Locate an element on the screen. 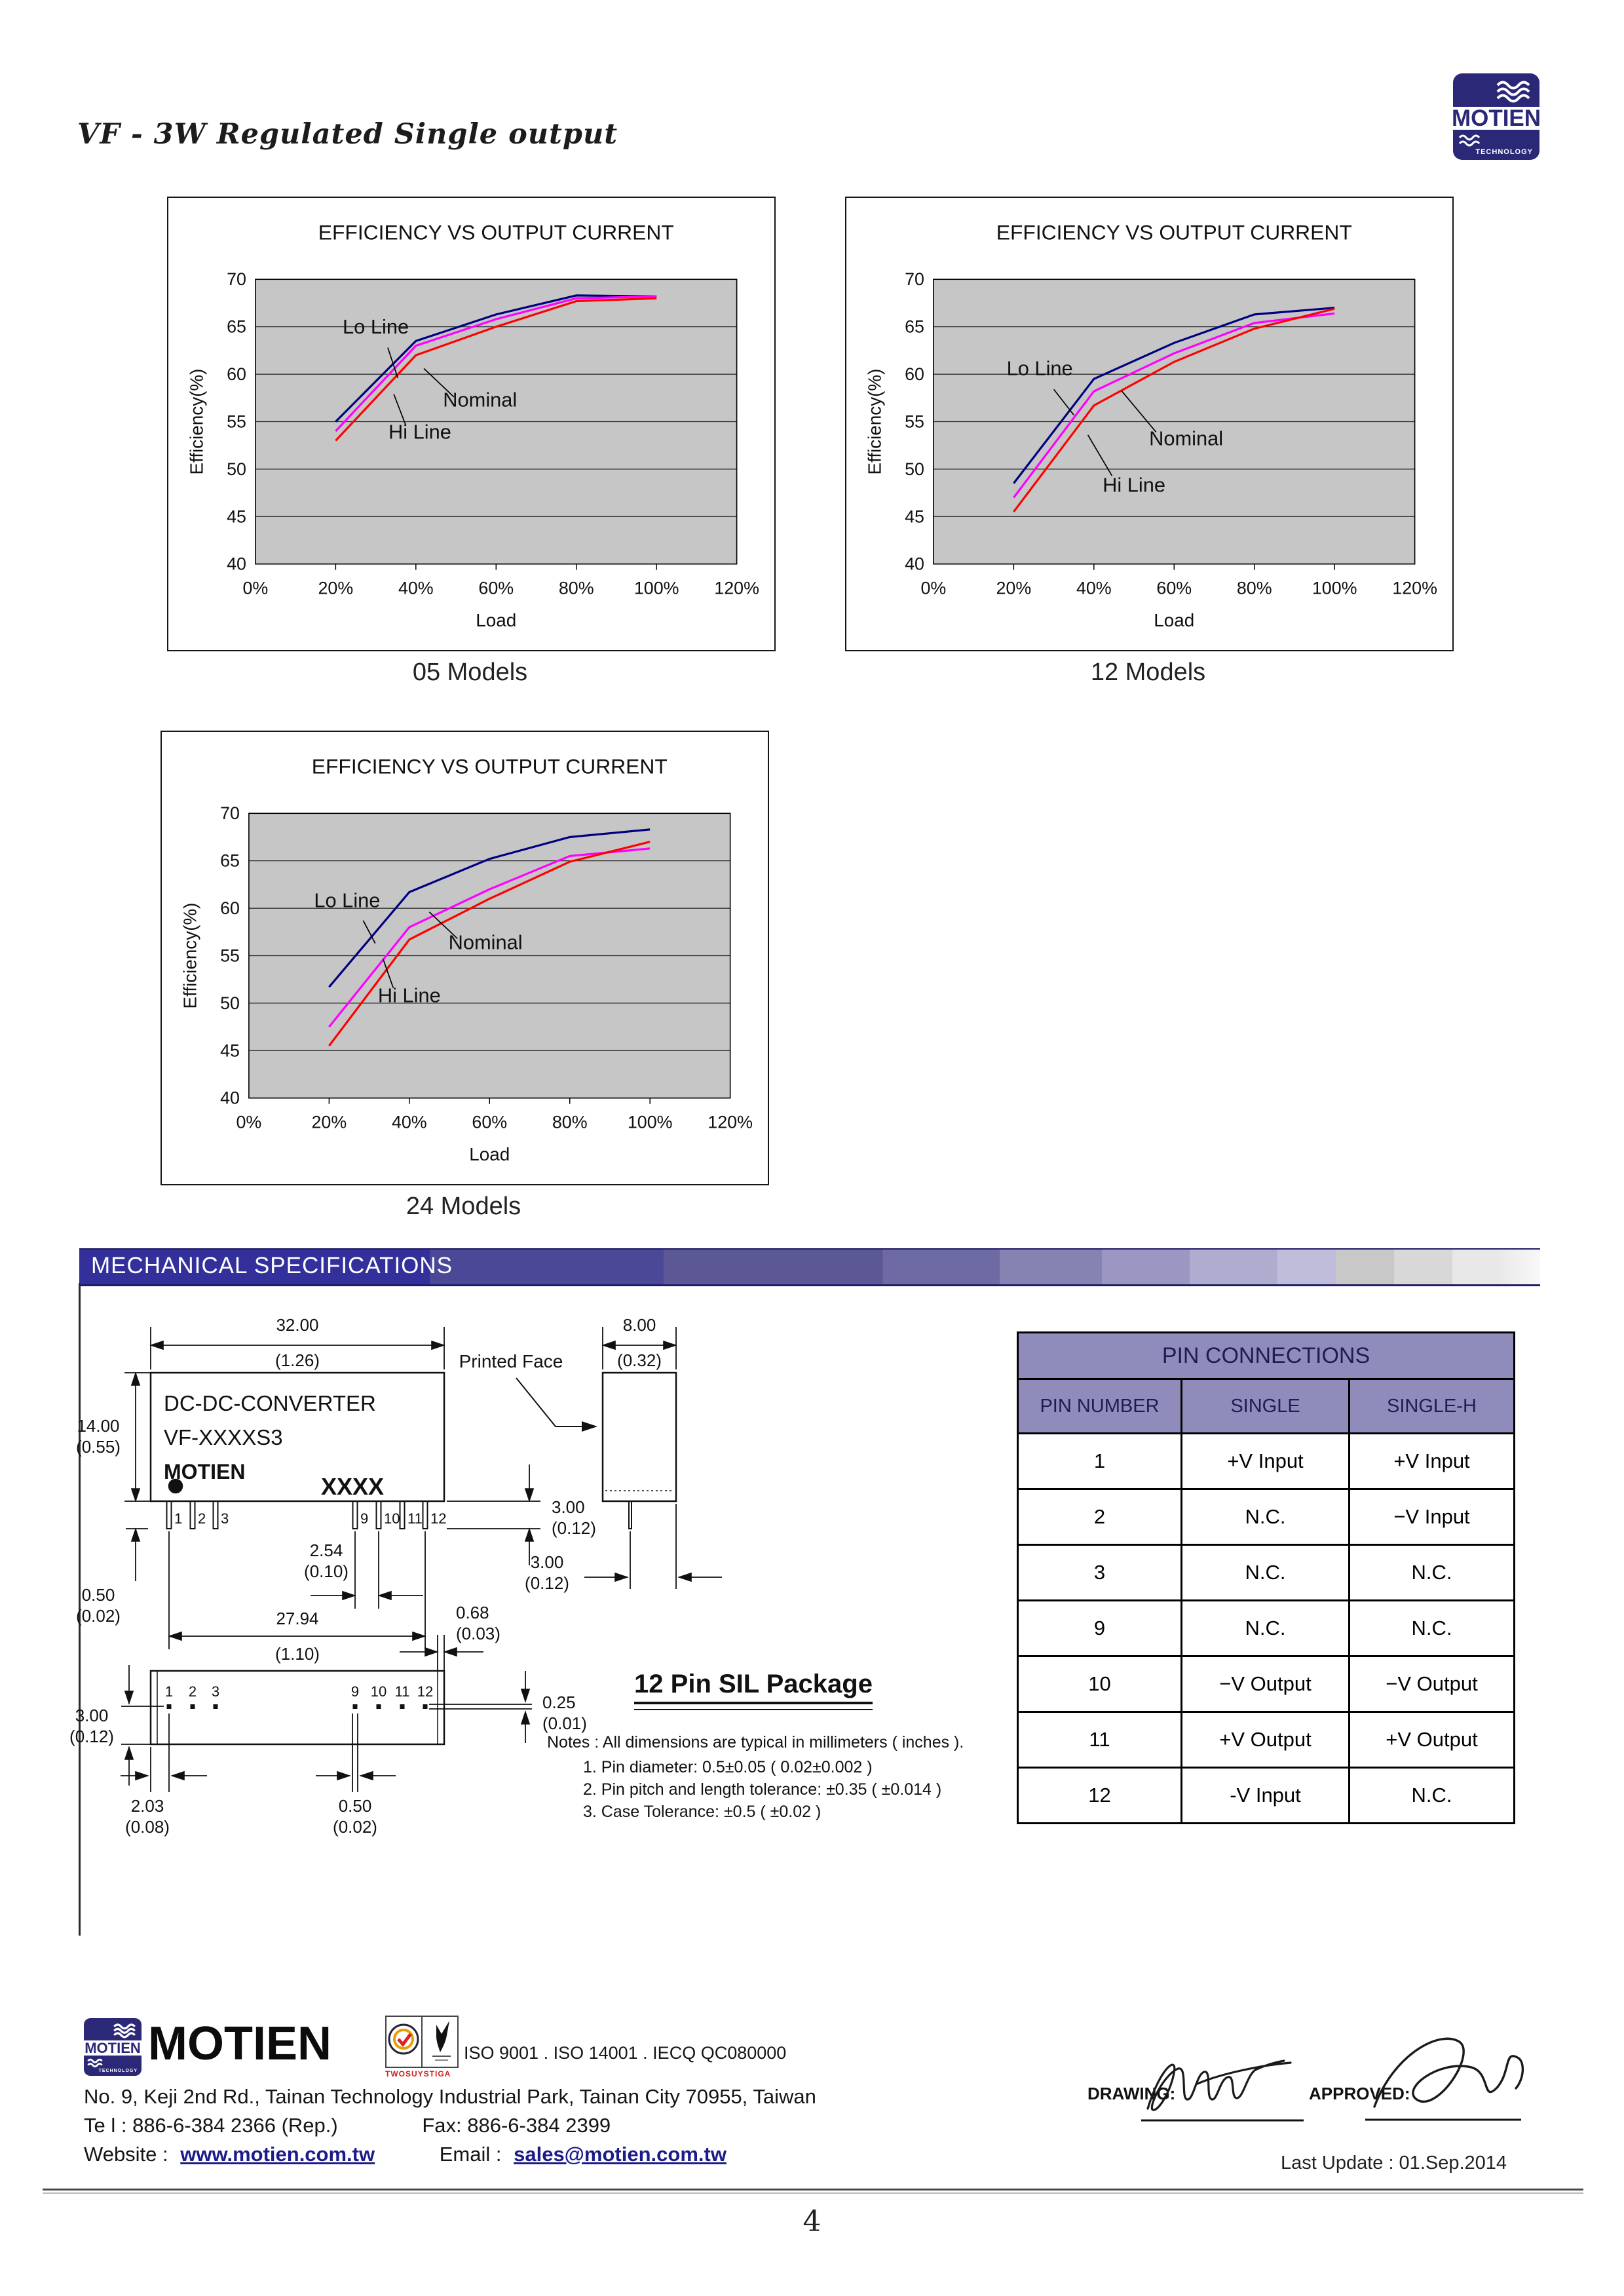  approved-label: APPROVED: is located at coordinates (1359, 2093).